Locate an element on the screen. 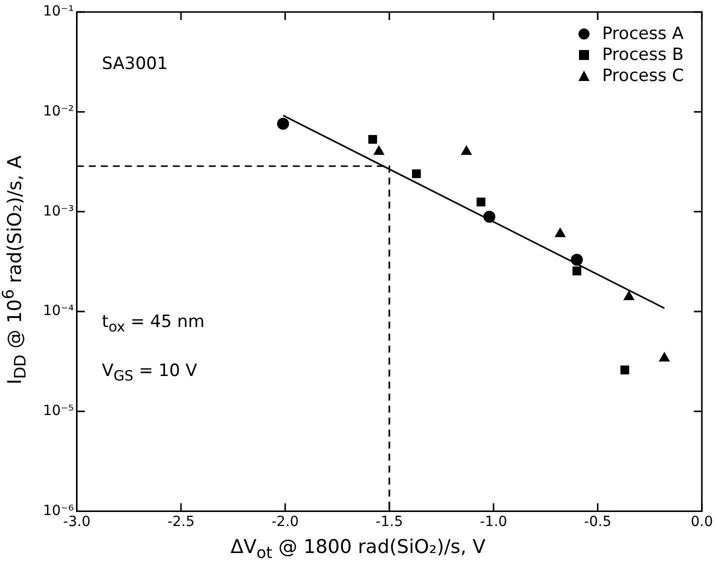  x-tick-label: -2.5 is located at coordinates (181, 522).